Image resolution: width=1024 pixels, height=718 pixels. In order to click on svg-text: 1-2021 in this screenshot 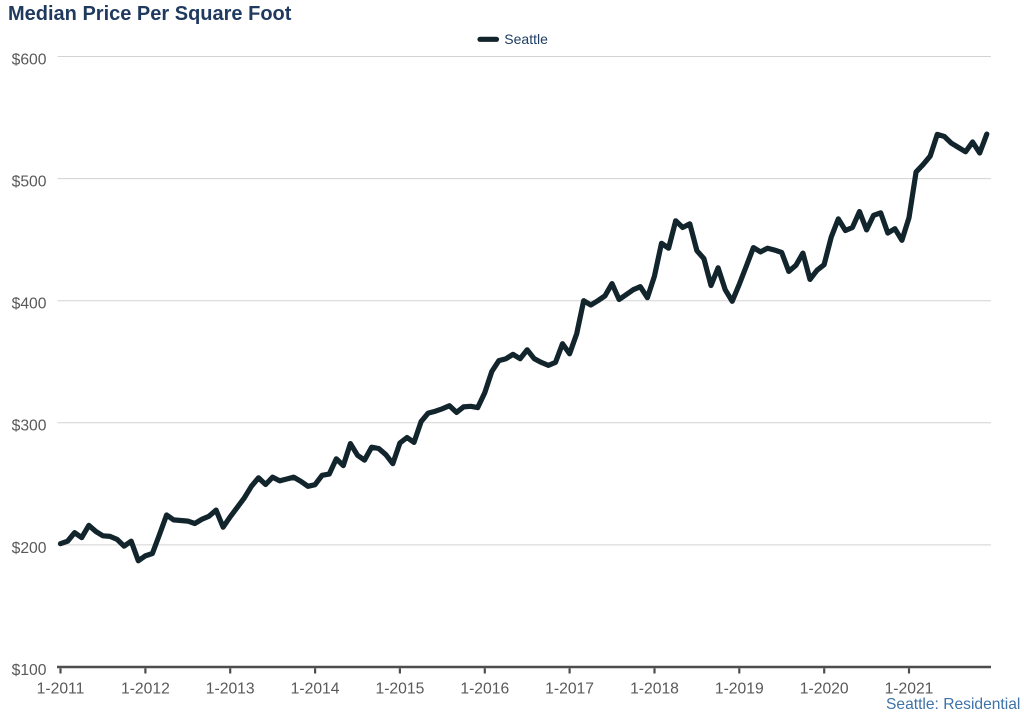, I will do `click(909, 688)`.